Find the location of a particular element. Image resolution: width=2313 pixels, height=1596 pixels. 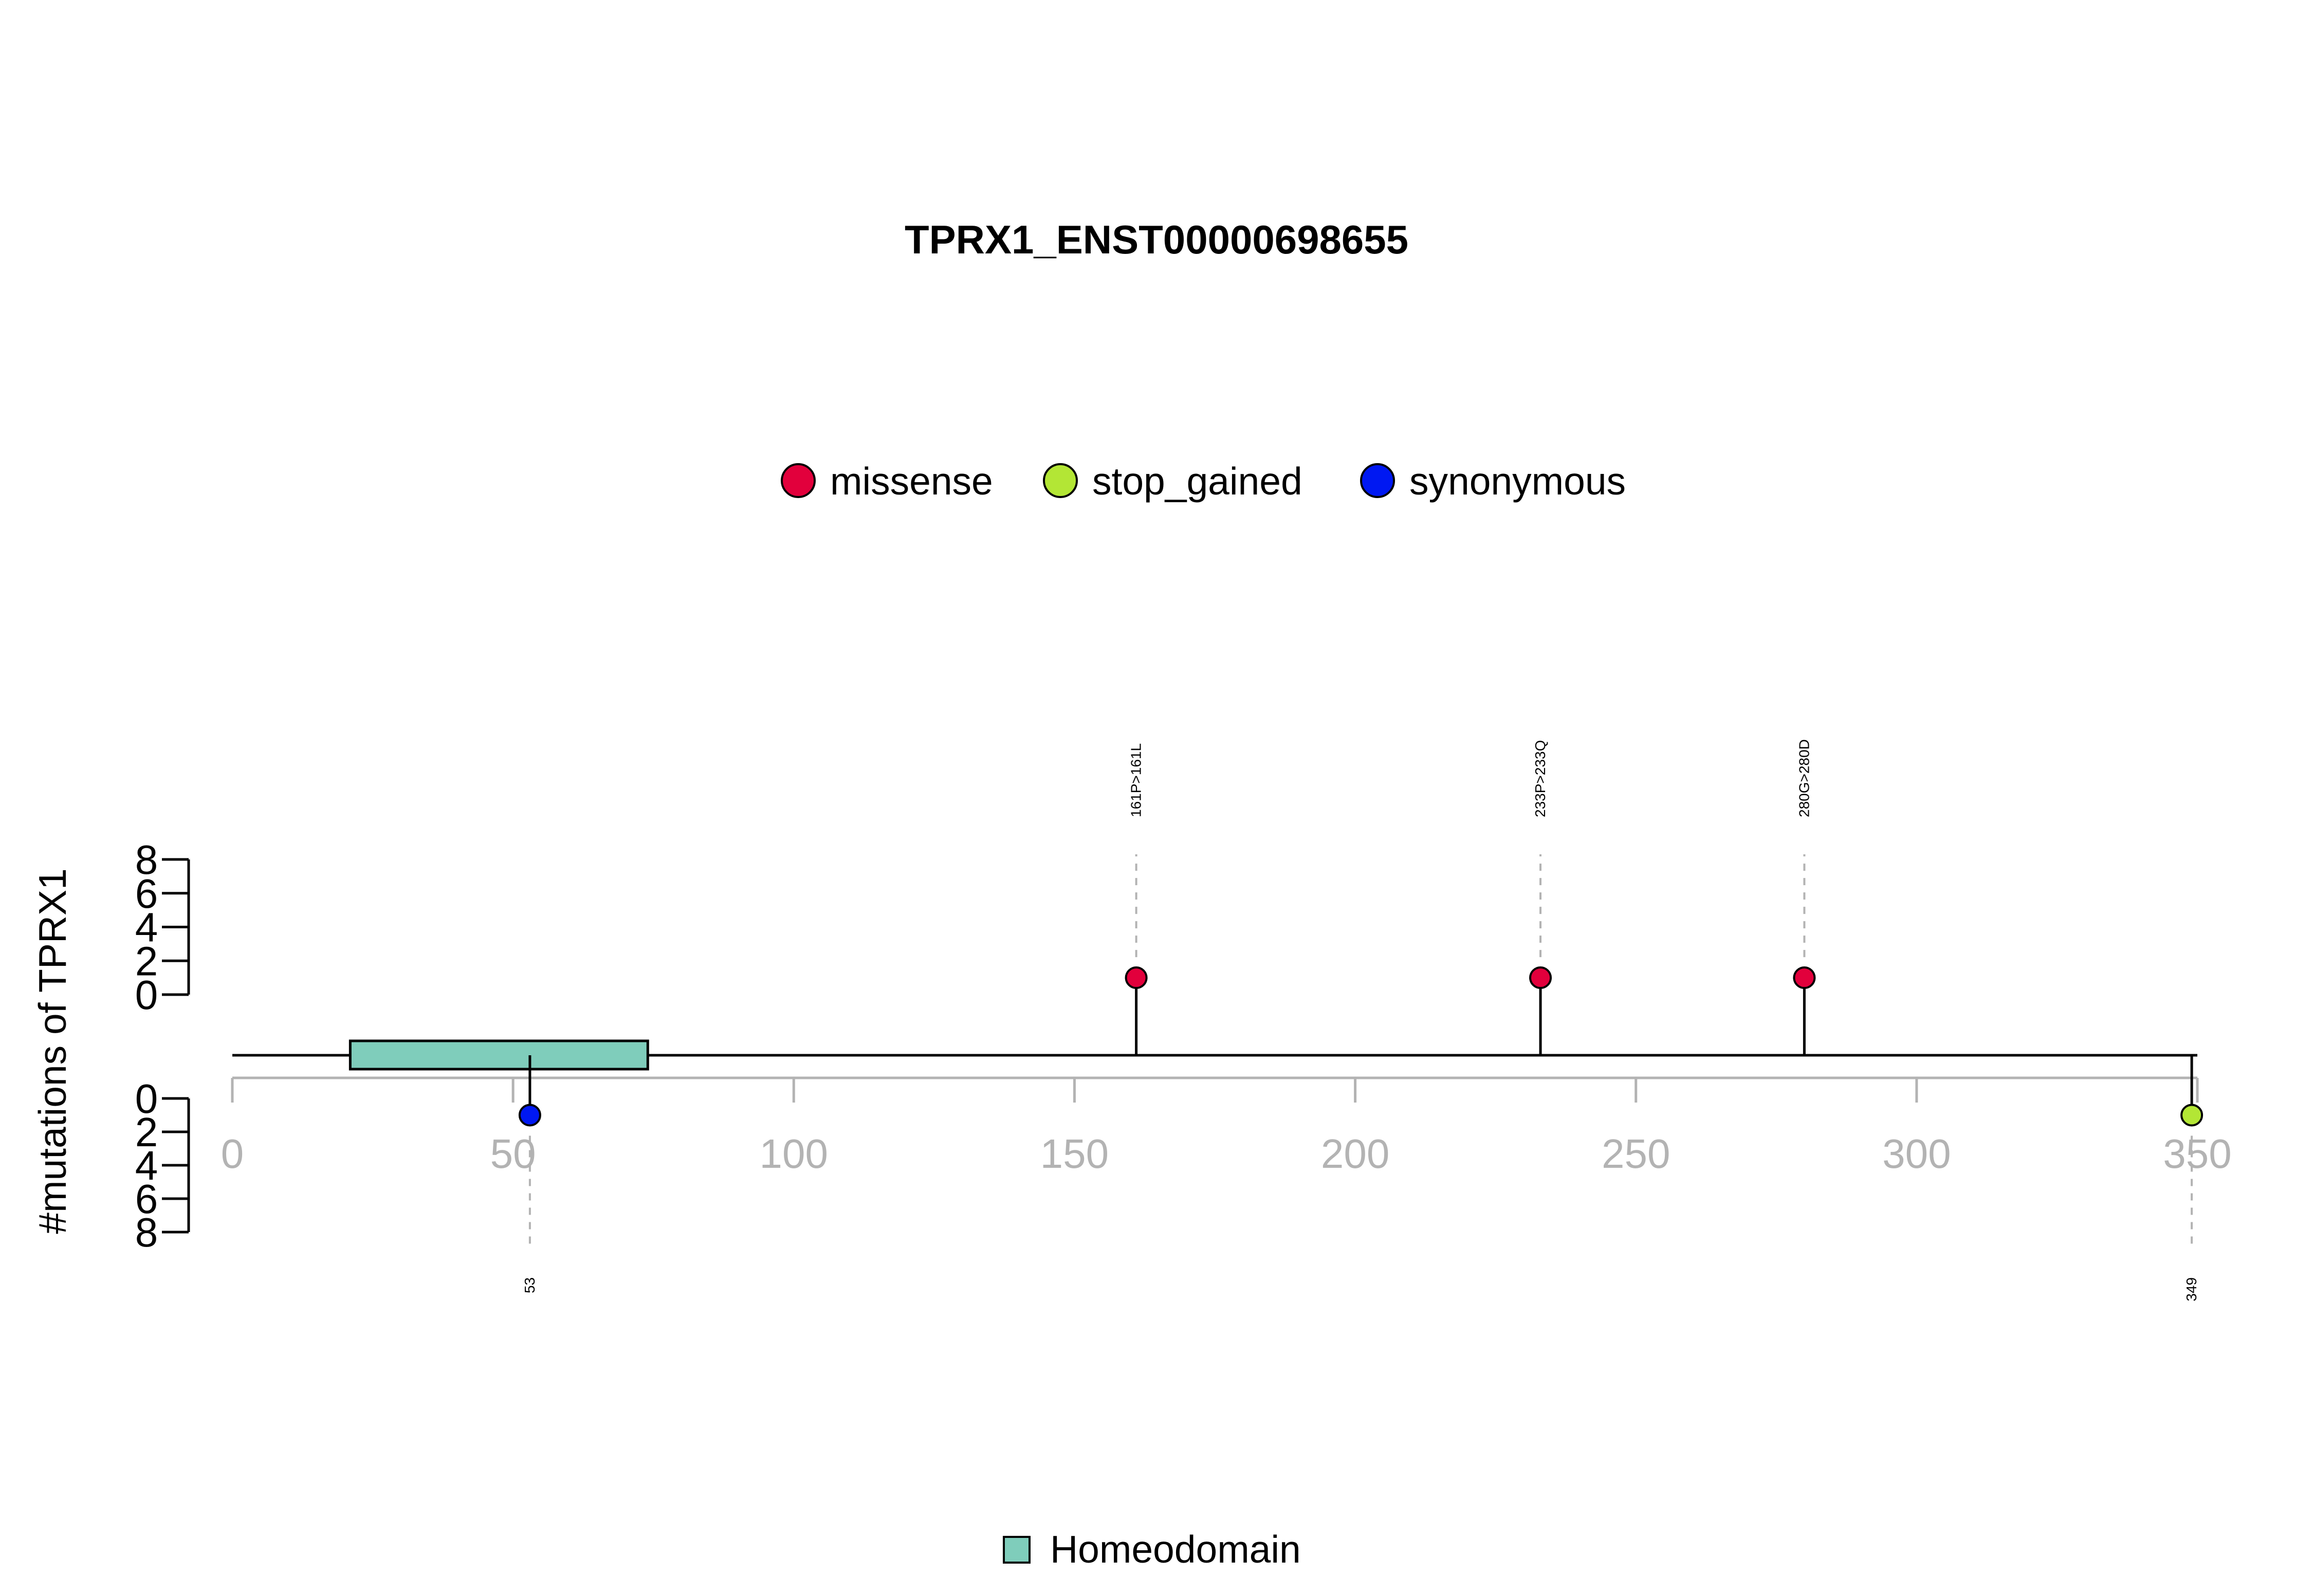

mutation-label: 233P>233Q is located at coordinates (1540, 778).